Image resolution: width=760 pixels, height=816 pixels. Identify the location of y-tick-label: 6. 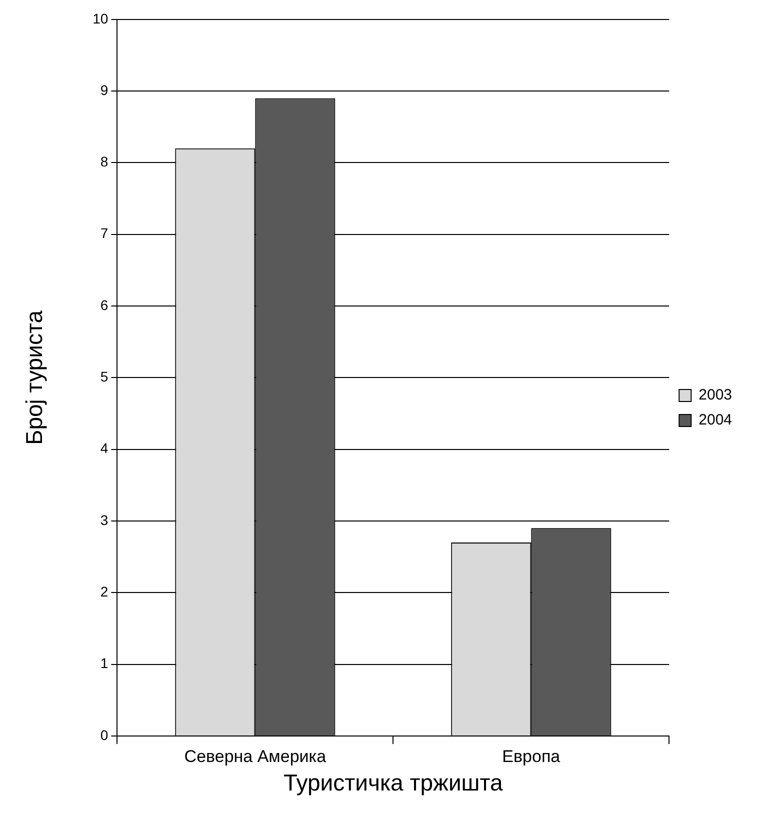
(104, 304).